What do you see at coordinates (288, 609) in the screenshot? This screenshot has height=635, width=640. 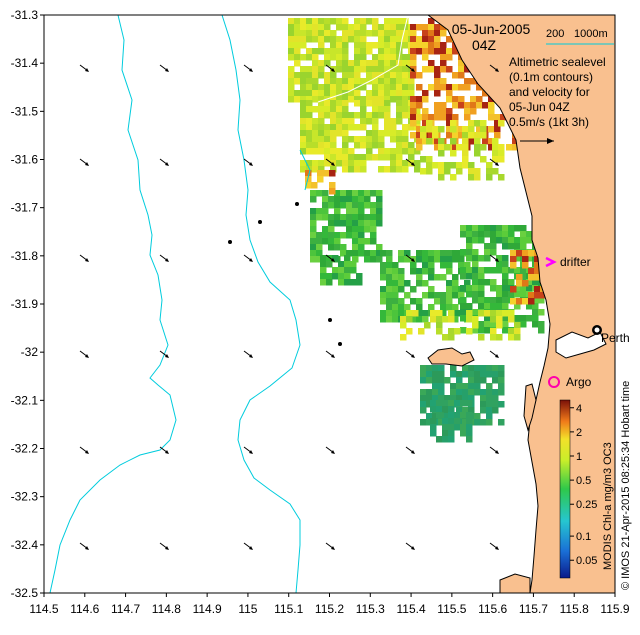 I see `x-tick-label: 115.1` at bounding box center [288, 609].